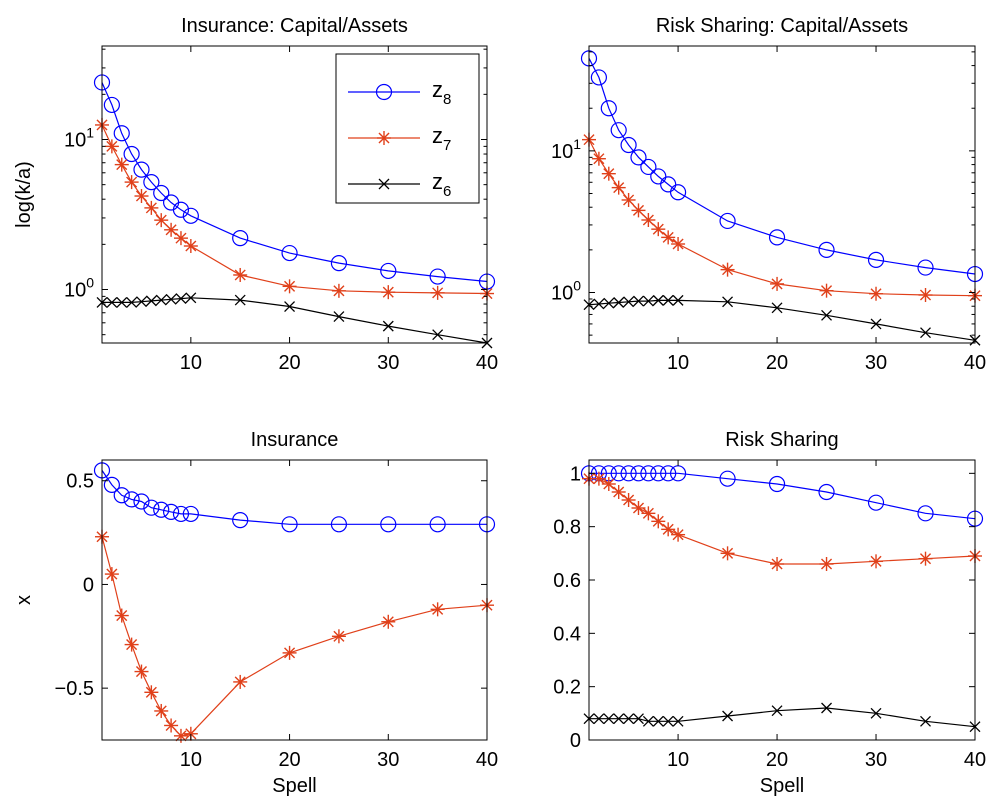 The height and width of the screenshot is (812, 993). I want to click on point-z6-4-d2, so click(619, 302).